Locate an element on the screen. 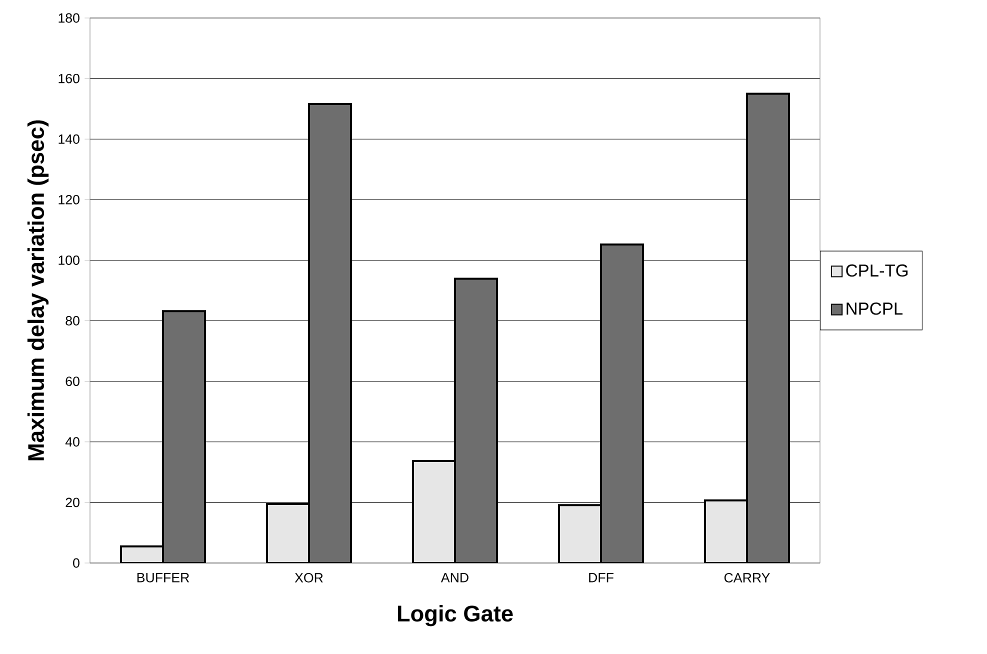 The height and width of the screenshot is (654, 987). y-tick-label: 140 is located at coordinates (69, 139).